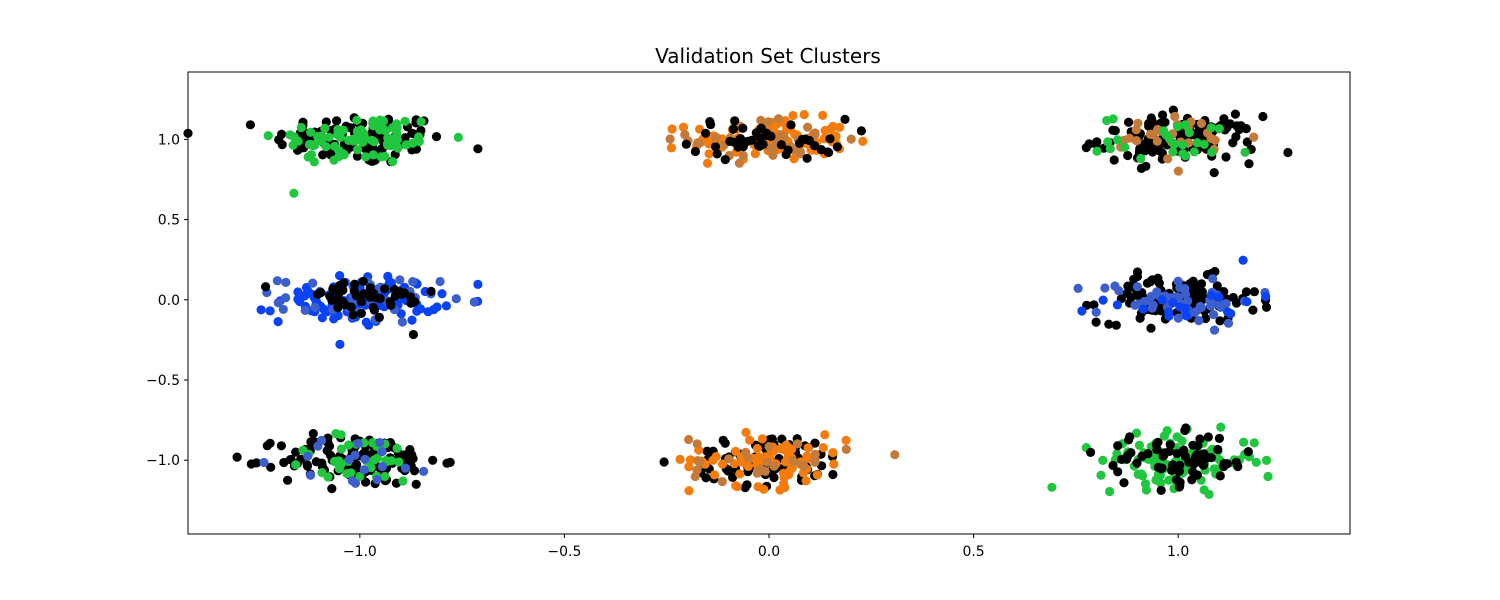  I want to click on x-axis: −1.0 −0.5 0.0 0.5 1.0, so click(766, 547).